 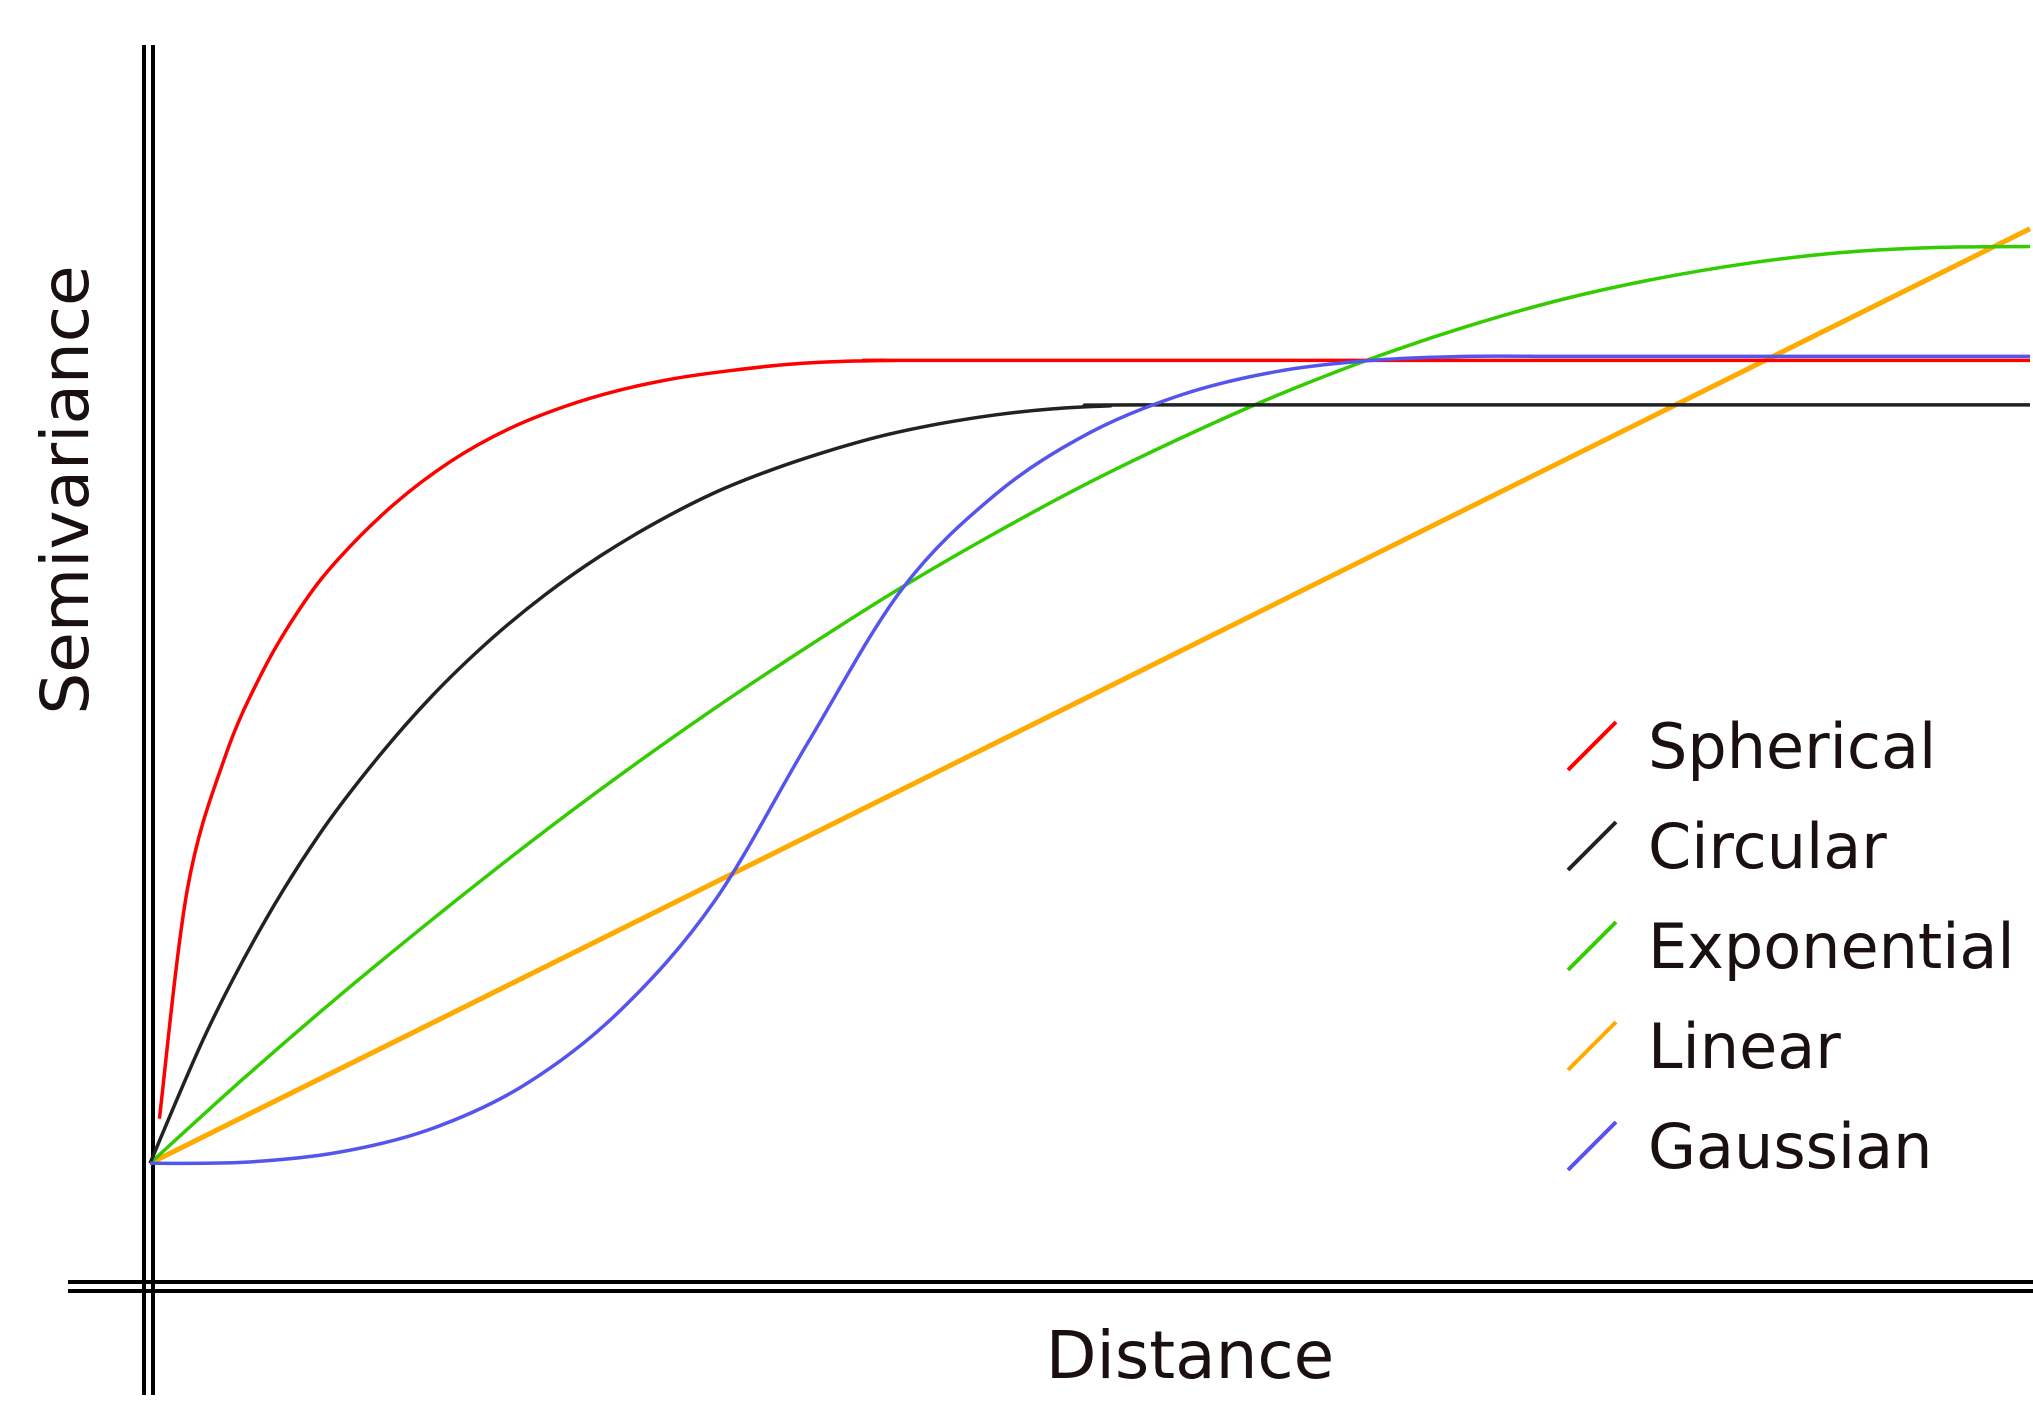 What do you see at coordinates (148, 720) in the screenshot?
I see `y-axis` at bounding box center [148, 720].